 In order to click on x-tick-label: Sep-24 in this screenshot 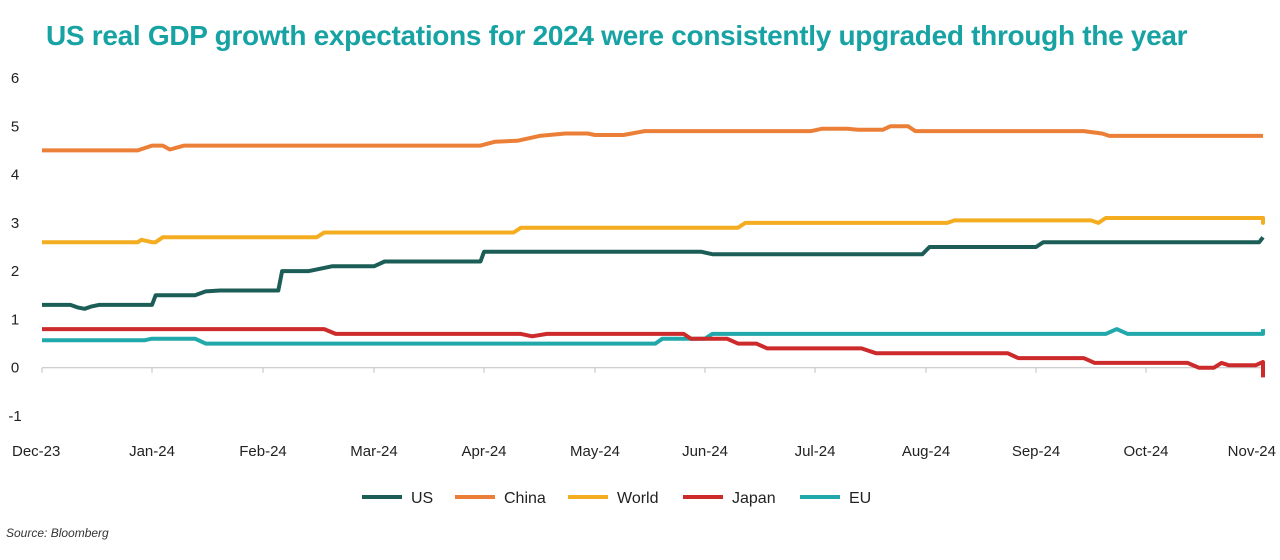, I will do `click(1036, 451)`.